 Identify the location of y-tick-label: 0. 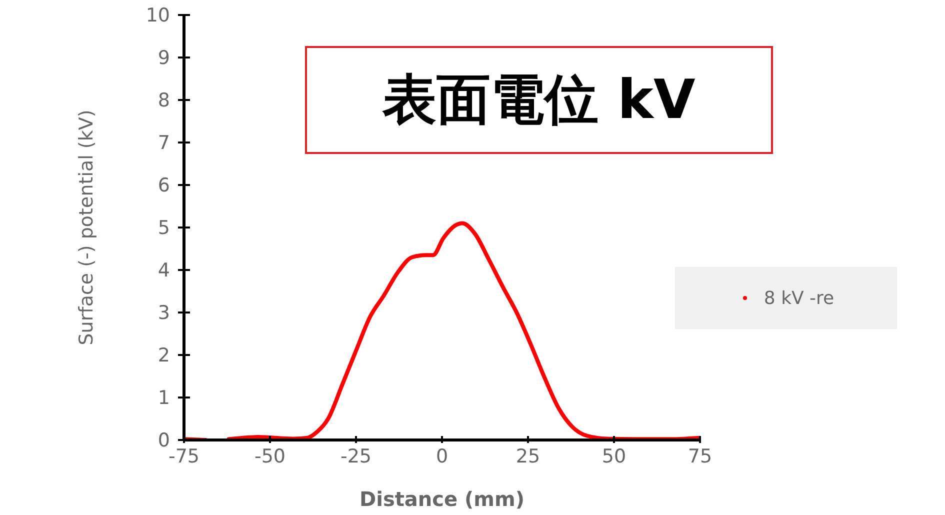
(164, 441).